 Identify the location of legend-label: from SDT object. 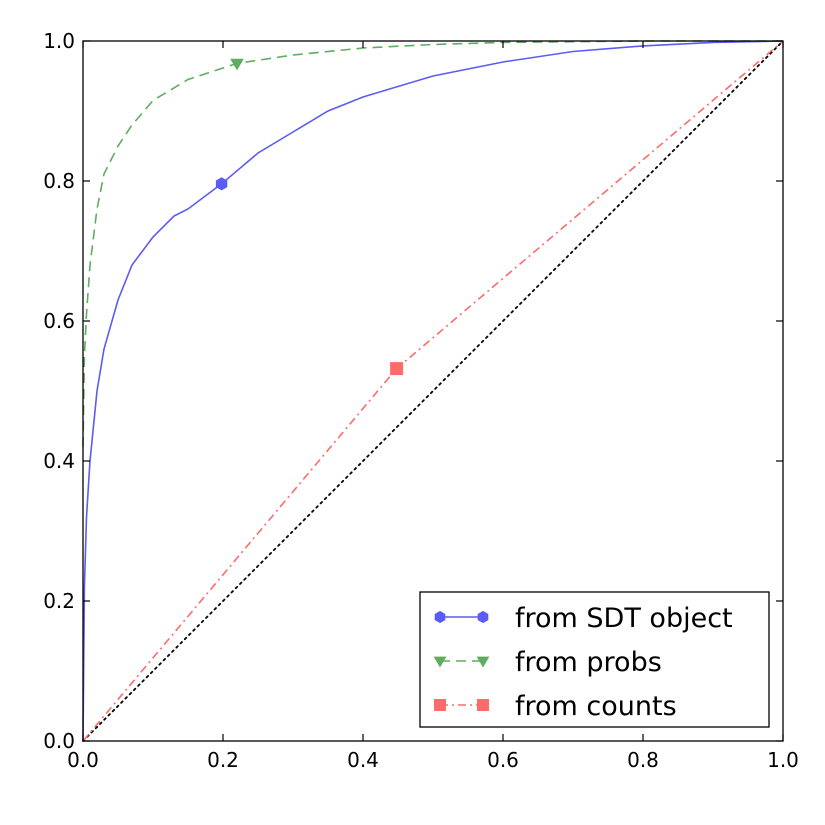
(624, 618).